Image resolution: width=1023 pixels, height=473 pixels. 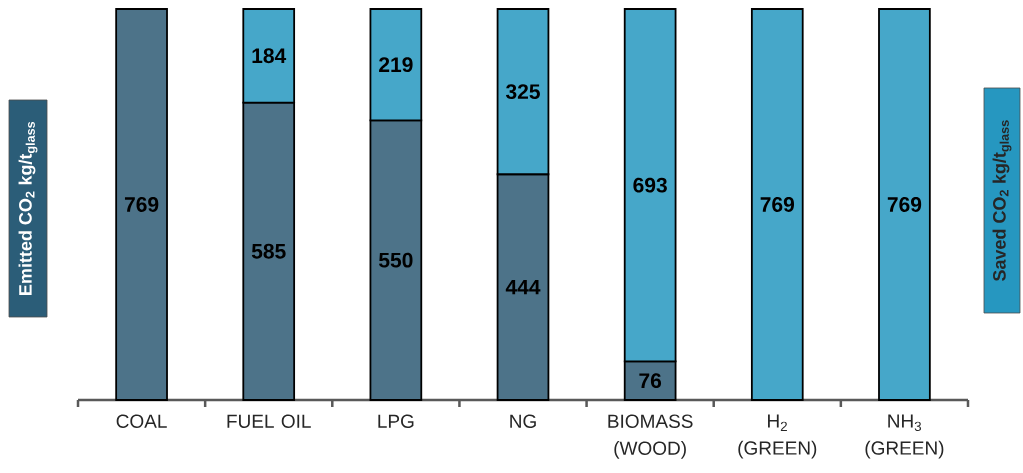 What do you see at coordinates (395, 260) in the screenshot?
I see `data-label: 550` at bounding box center [395, 260].